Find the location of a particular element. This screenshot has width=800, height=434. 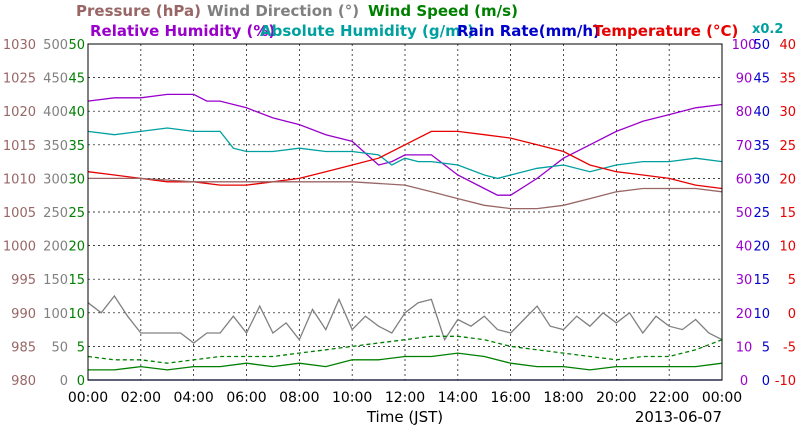

pressure-tick-label: 1005 is located at coordinates (19, 213).